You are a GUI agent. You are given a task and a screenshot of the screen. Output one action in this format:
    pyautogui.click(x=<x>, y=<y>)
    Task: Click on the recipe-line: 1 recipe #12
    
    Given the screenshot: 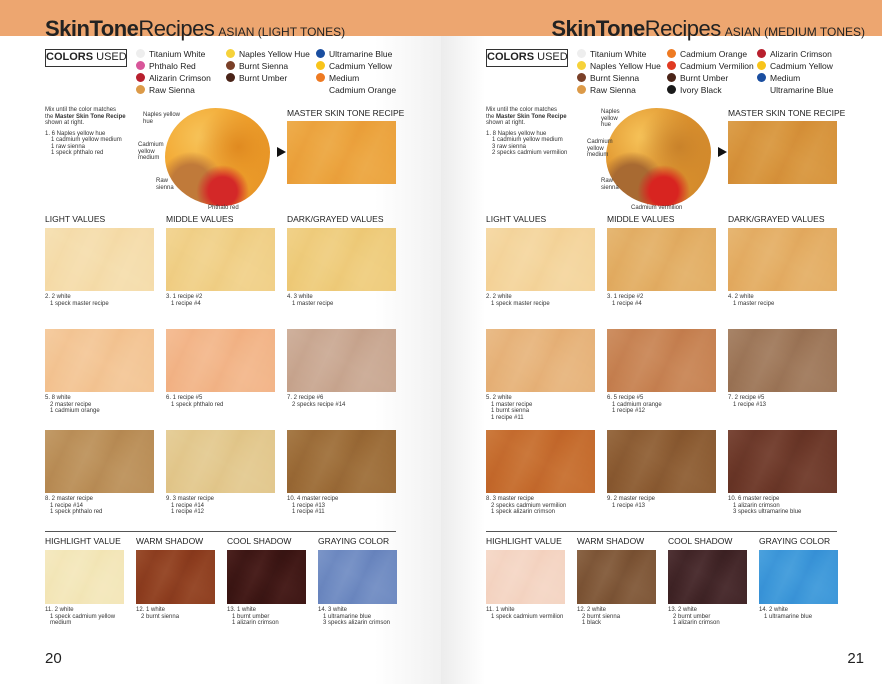 What is the action you would take?
    pyautogui.click(x=188, y=512)
    